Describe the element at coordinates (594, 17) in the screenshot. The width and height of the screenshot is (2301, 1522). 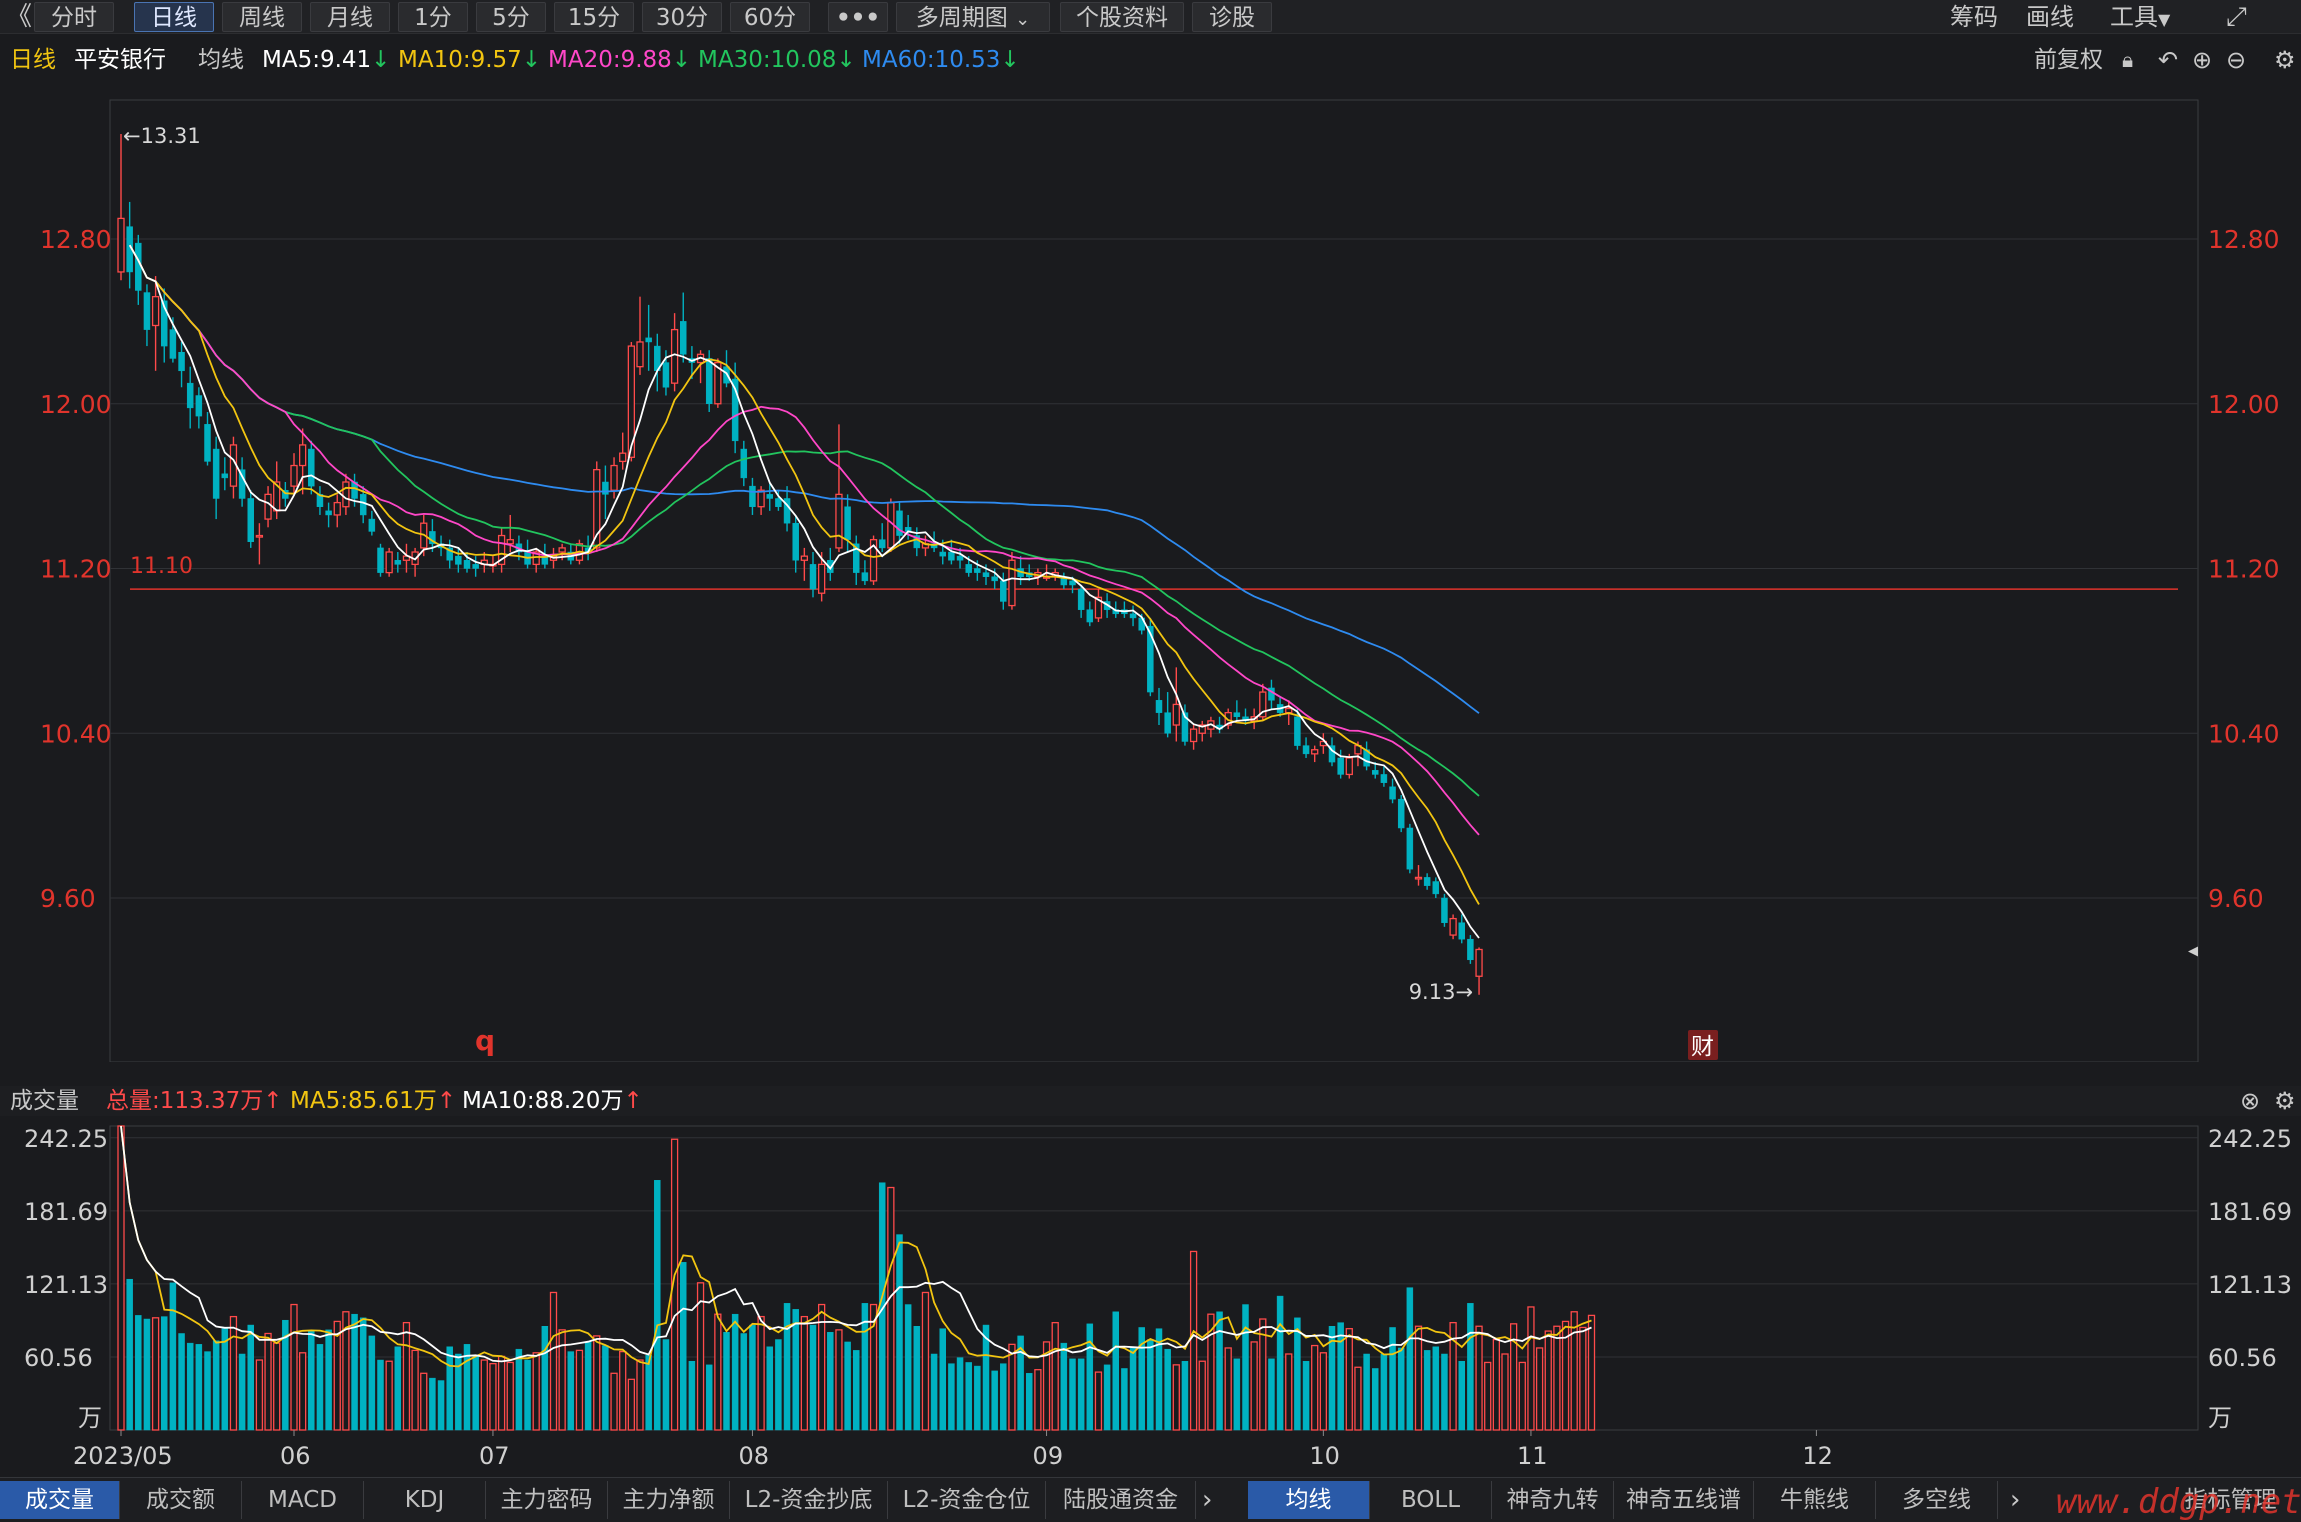
I see `period-button-15min: 15分` at that location.